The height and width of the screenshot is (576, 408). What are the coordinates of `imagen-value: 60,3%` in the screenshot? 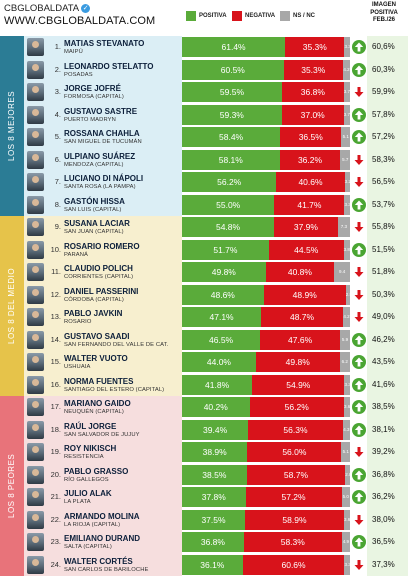 It's located at (383, 69).